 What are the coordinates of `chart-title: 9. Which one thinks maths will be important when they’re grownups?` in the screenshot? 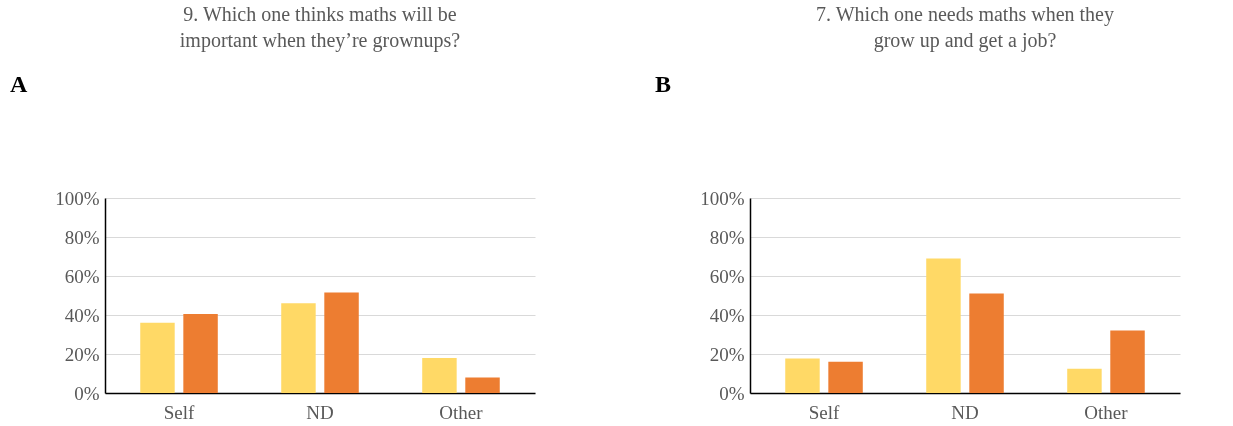 It's located at (320, 27).